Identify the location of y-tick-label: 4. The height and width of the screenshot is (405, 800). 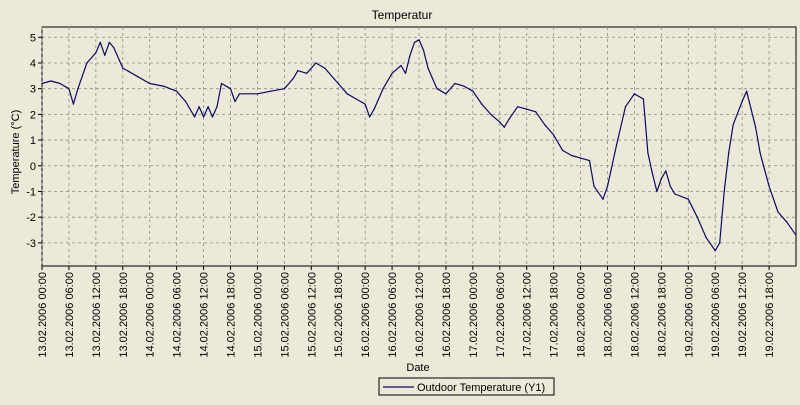
(33, 64).